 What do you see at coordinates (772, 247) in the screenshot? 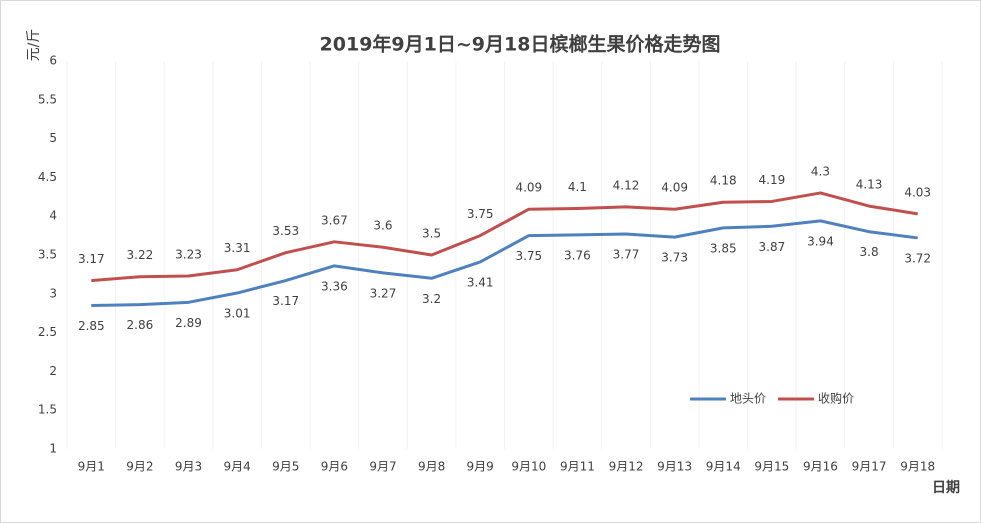
I see `data-label: 3.87` at bounding box center [772, 247].